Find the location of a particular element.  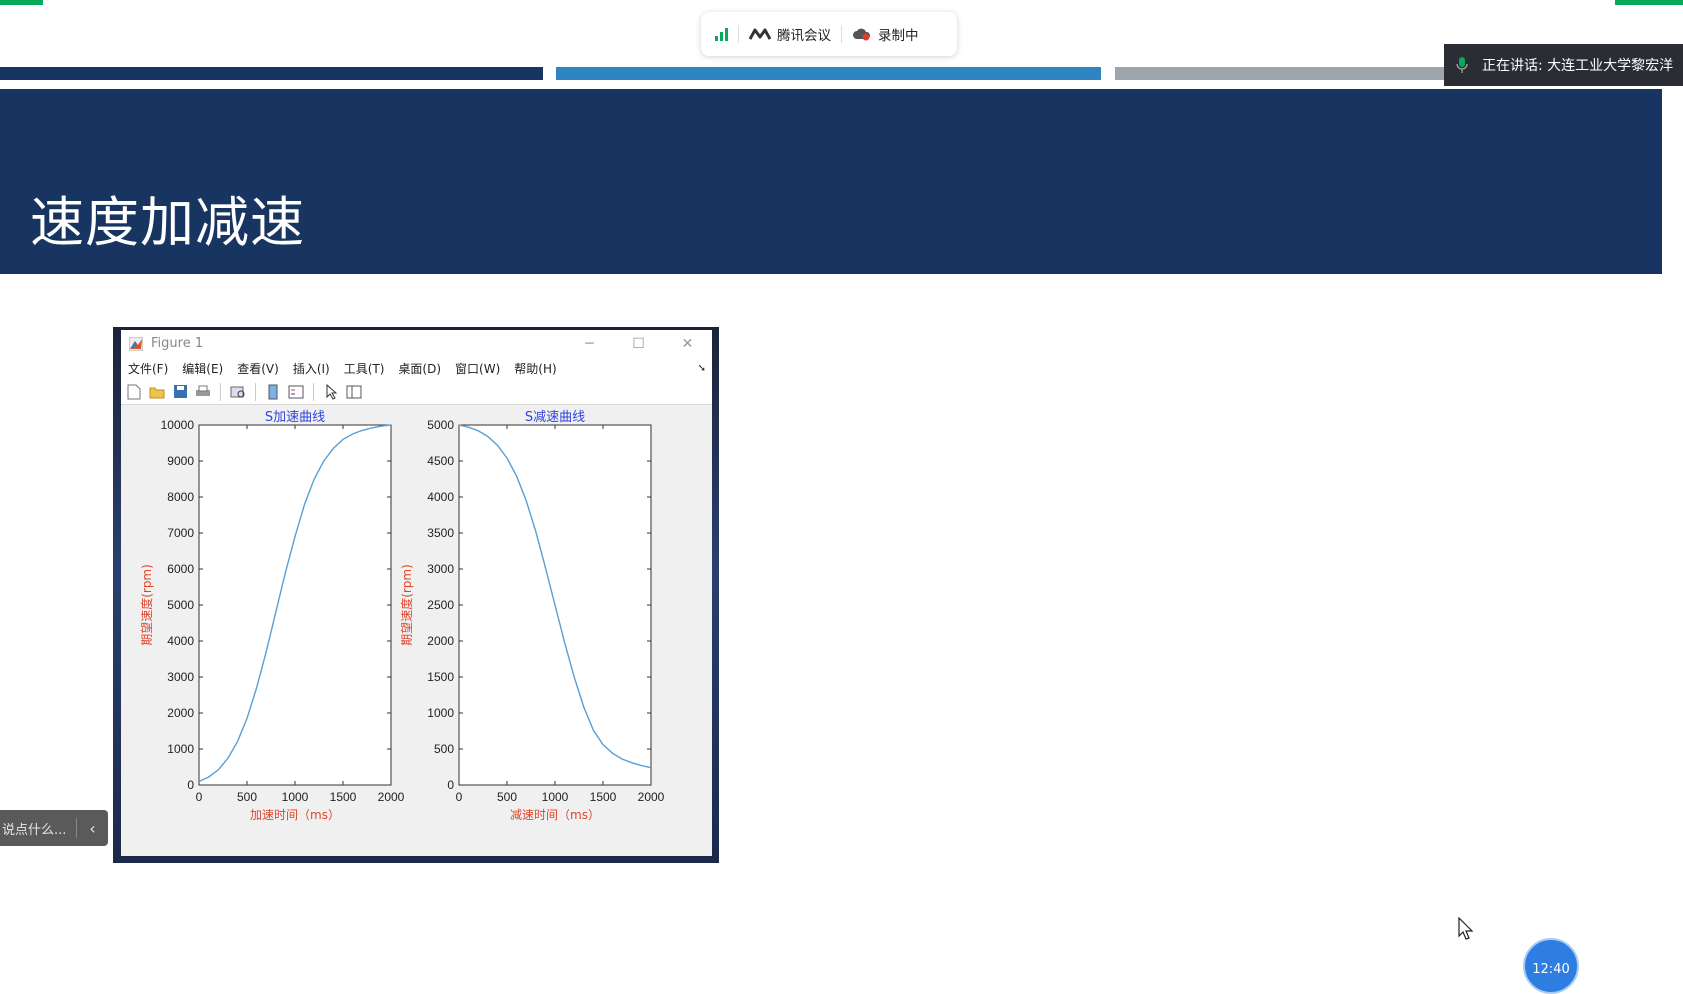

x-tick-label-1-4: 2000 is located at coordinates (651, 797).